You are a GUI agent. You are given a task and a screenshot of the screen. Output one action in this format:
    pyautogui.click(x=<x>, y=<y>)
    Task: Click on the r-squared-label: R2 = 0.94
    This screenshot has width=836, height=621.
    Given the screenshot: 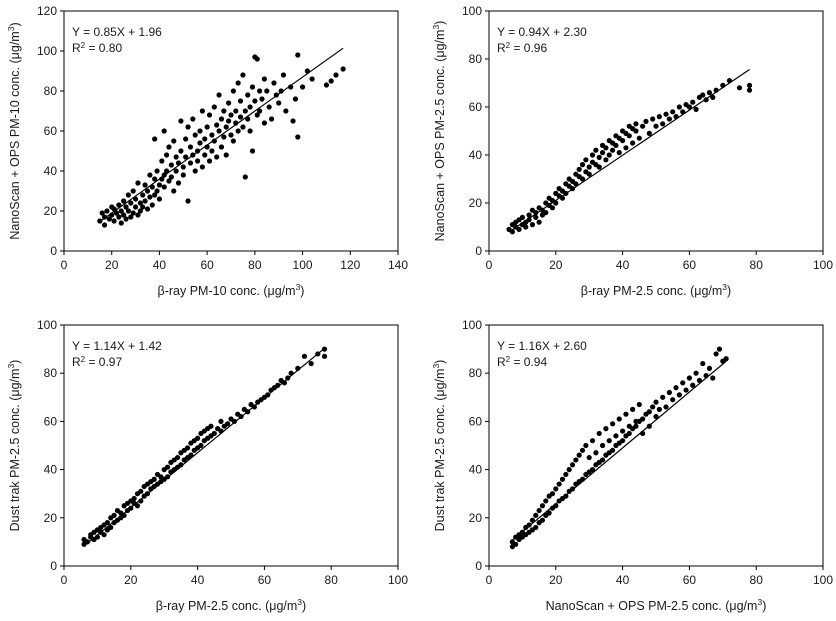 What is the action you would take?
    pyautogui.click(x=522, y=362)
    